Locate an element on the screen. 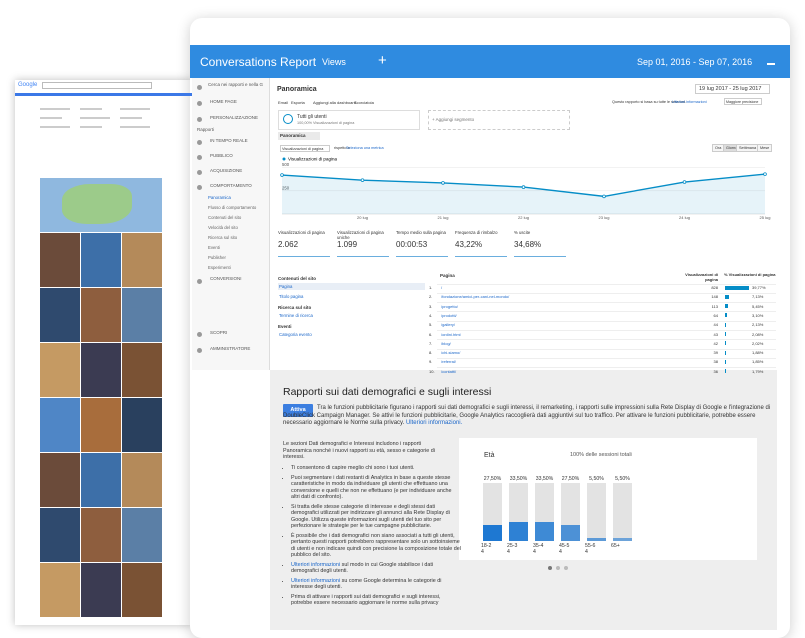  granularity-button: Settimana is located at coordinates (748, 148).